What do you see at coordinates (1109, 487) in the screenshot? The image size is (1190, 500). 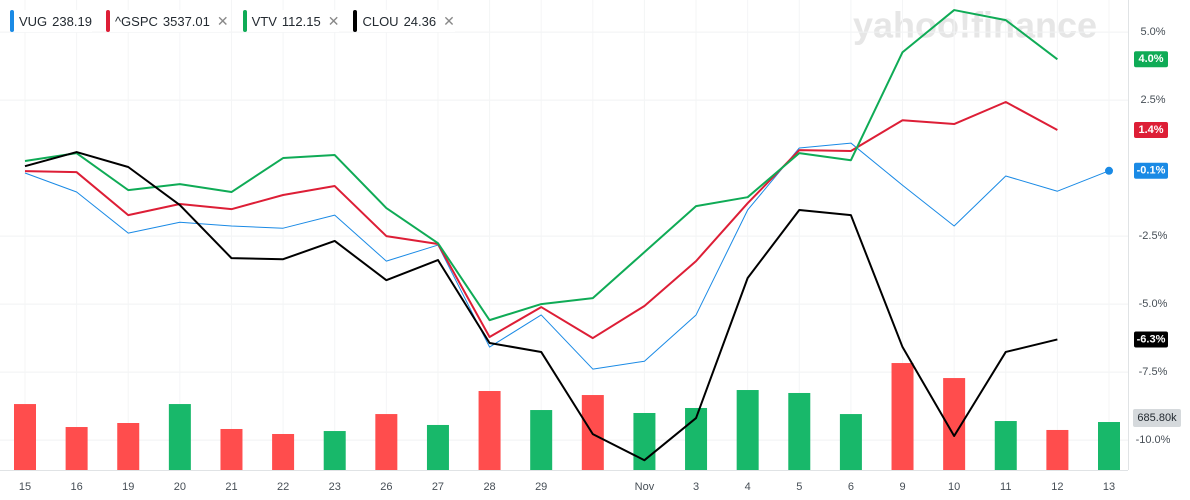 I see `x-tick-label: 13` at bounding box center [1109, 487].